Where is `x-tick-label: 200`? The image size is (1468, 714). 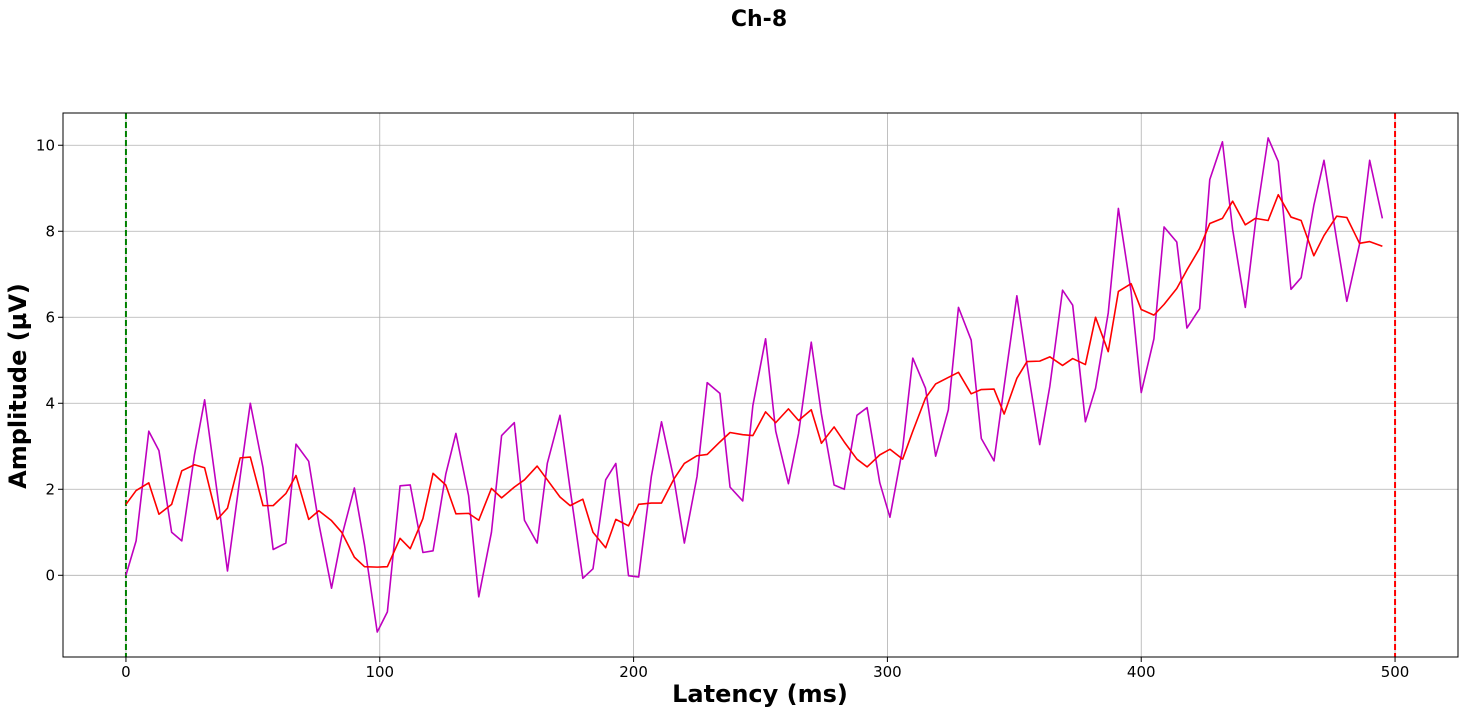
x-tick-label: 200 is located at coordinates (633, 672).